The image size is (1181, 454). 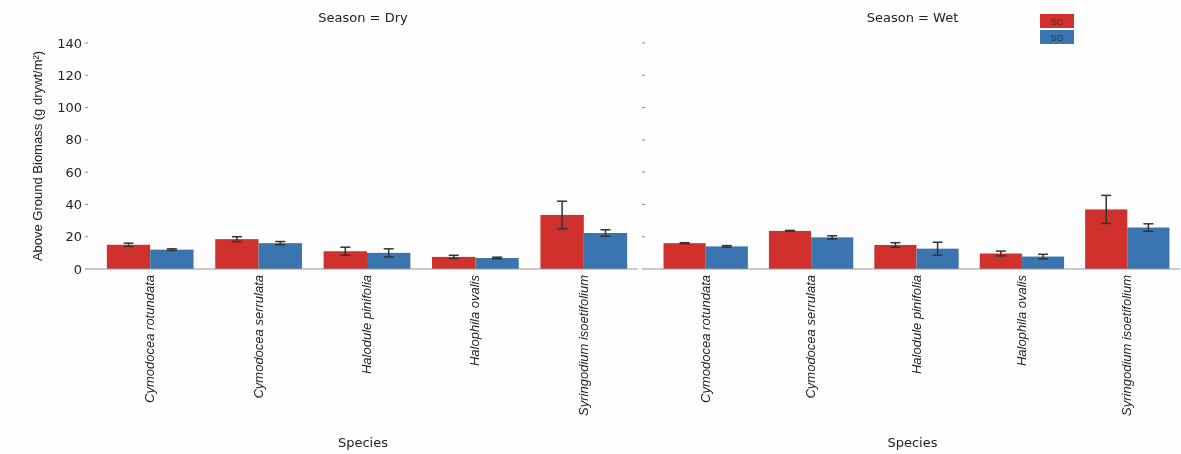 I want to click on y-tick-label: 80, so click(x=73, y=140).